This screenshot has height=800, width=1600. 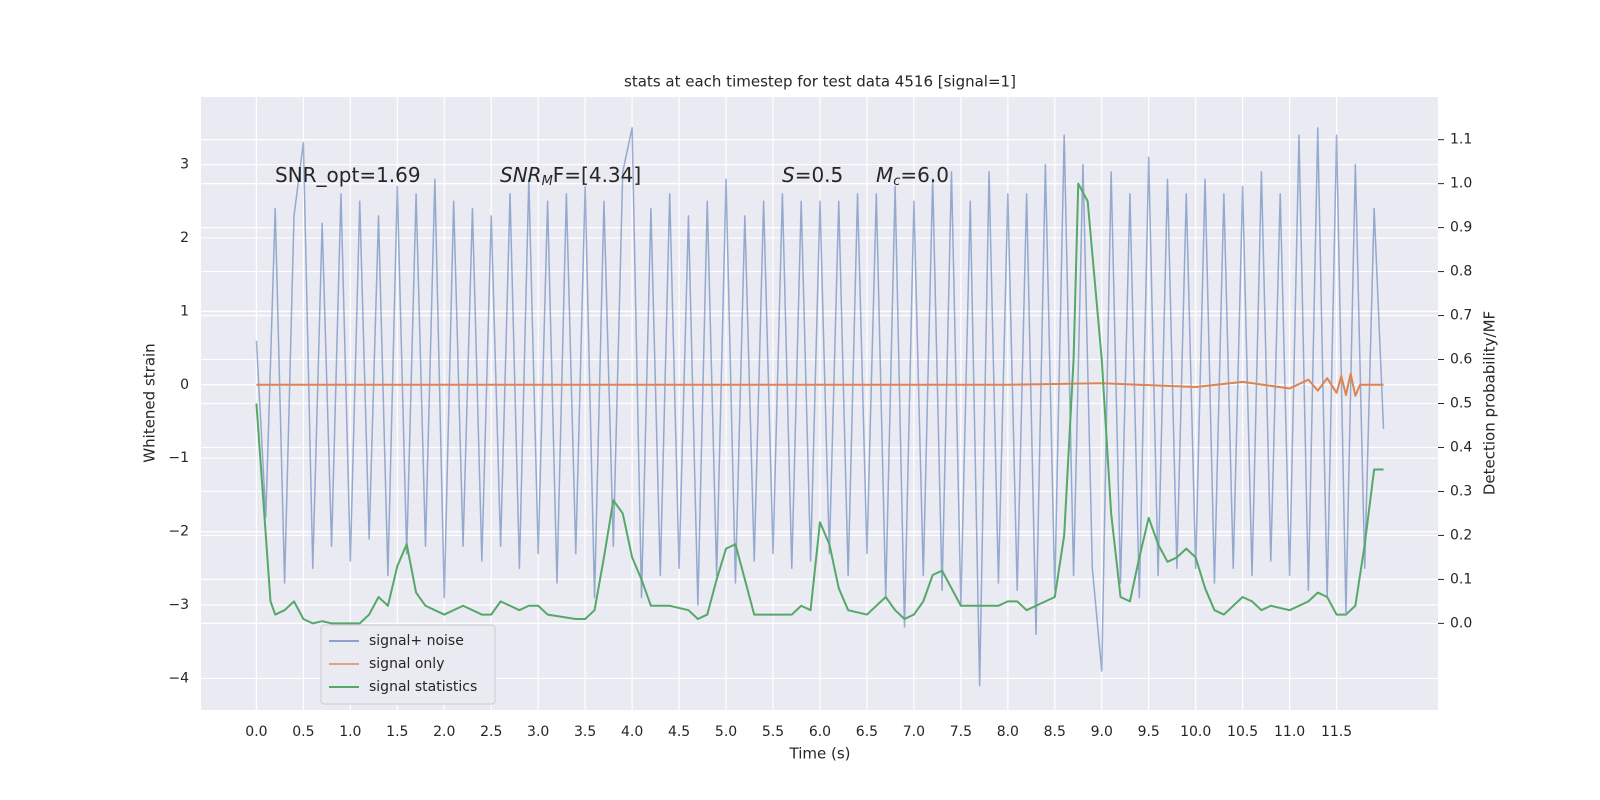 I want to click on x-tick-label: 11.5, so click(x=1336, y=732).